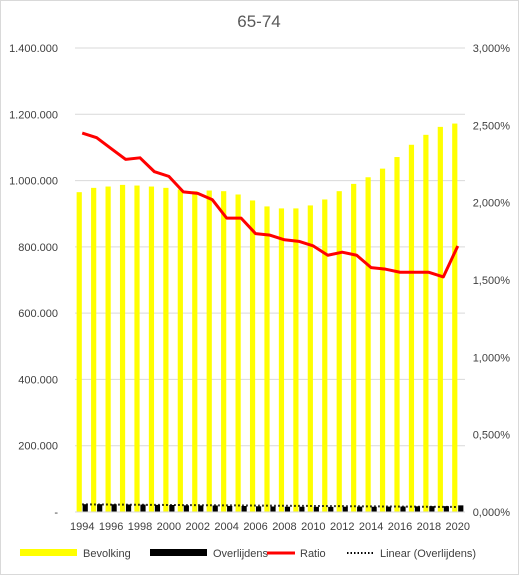 The image size is (519, 575). I want to click on legend-swatch, so click(178, 552).